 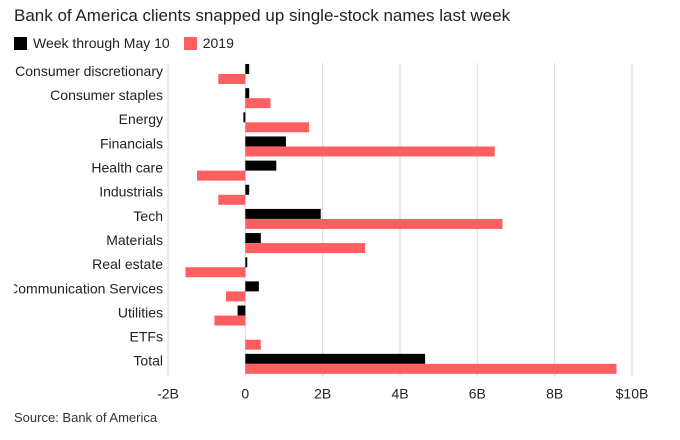 What do you see at coordinates (127, 264) in the screenshot?
I see `category-label: Real estate` at bounding box center [127, 264].